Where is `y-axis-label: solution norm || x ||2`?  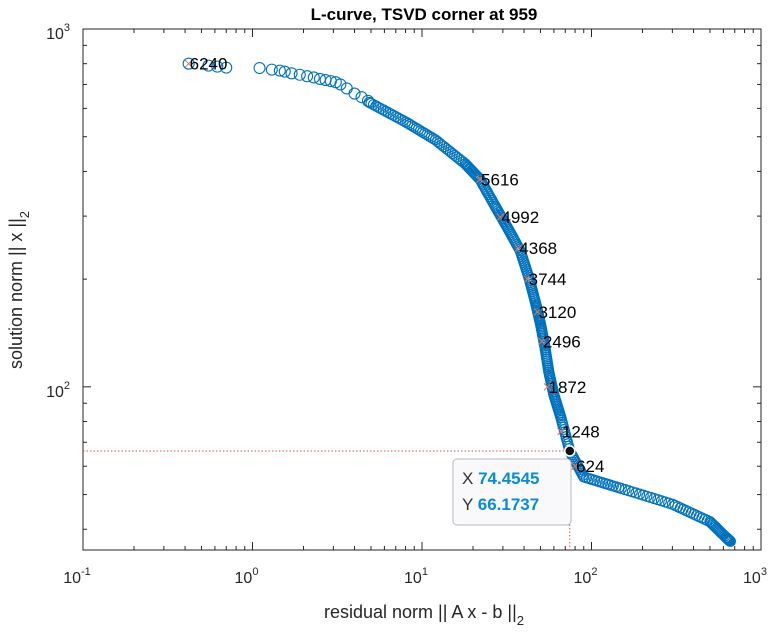 y-axis-label: solution norm || x ||2 is located at coordinates (19, 290).